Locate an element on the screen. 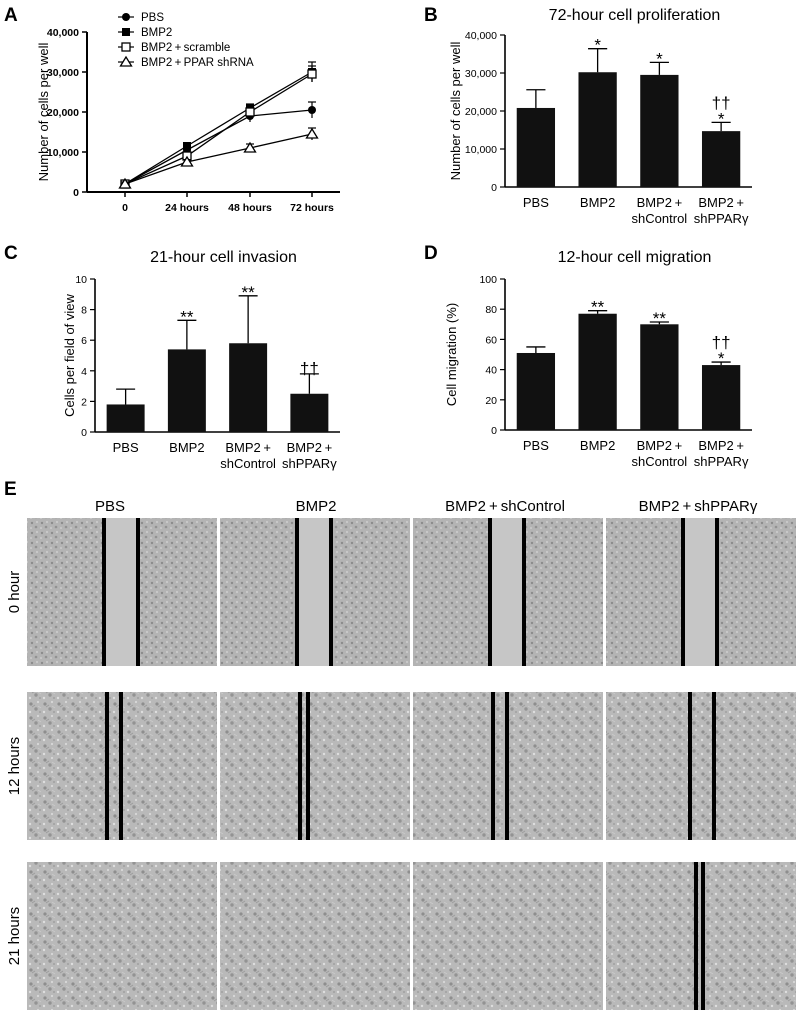  panel-letter-c: C is located at coordinates (11, 253).